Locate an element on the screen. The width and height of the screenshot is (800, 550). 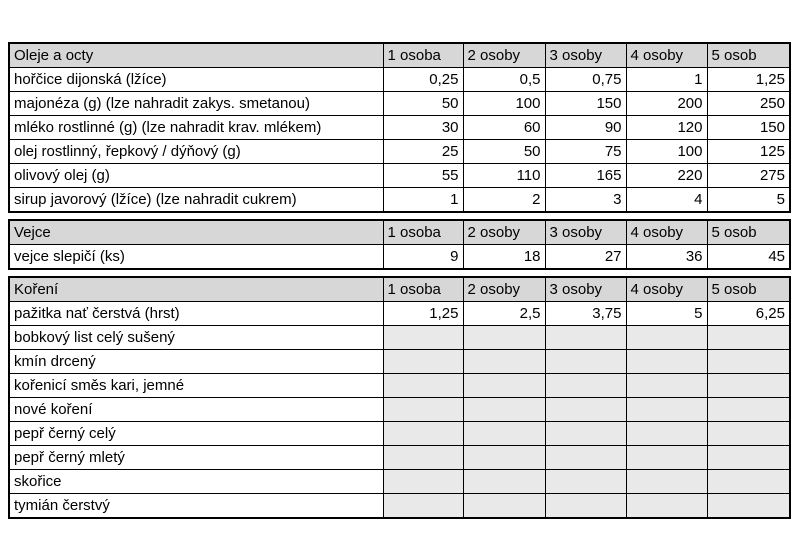
quantity-cell: 90 is located at coordinates (585, 127).